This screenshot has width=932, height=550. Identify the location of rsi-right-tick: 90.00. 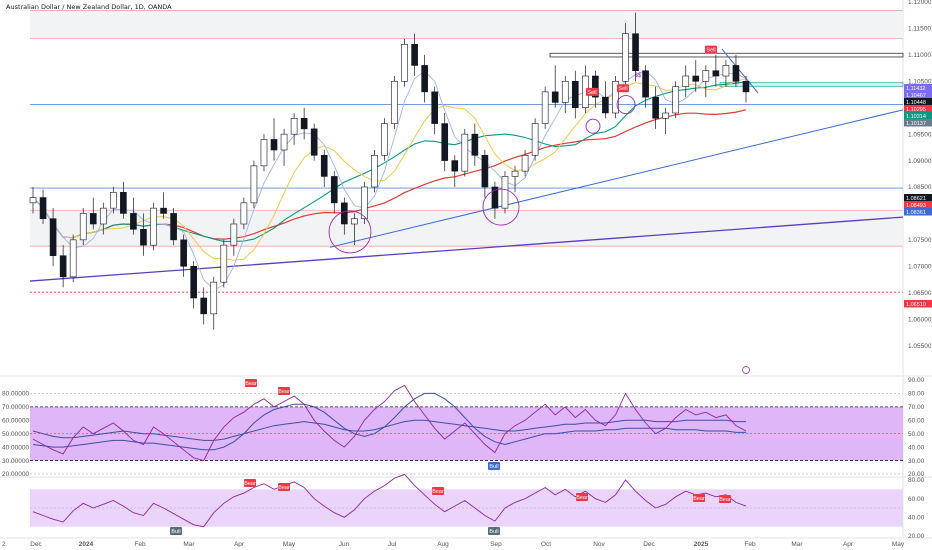
(916, 380).